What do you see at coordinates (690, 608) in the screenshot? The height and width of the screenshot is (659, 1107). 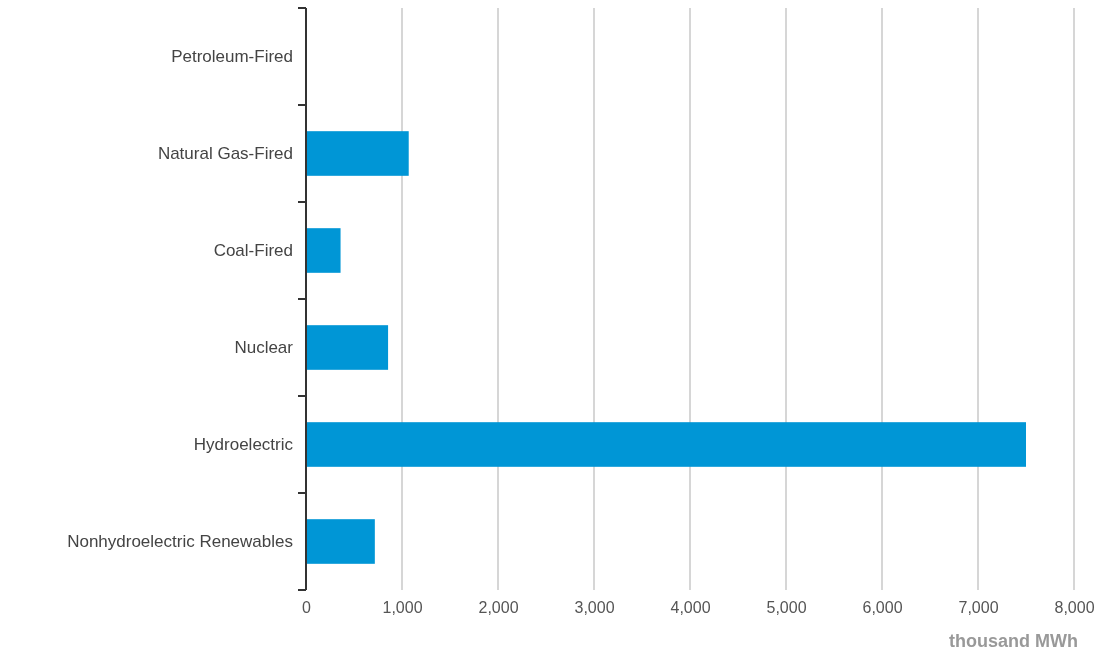 I see `x-tick-label: 4,000` at bounding box center [690, 608].